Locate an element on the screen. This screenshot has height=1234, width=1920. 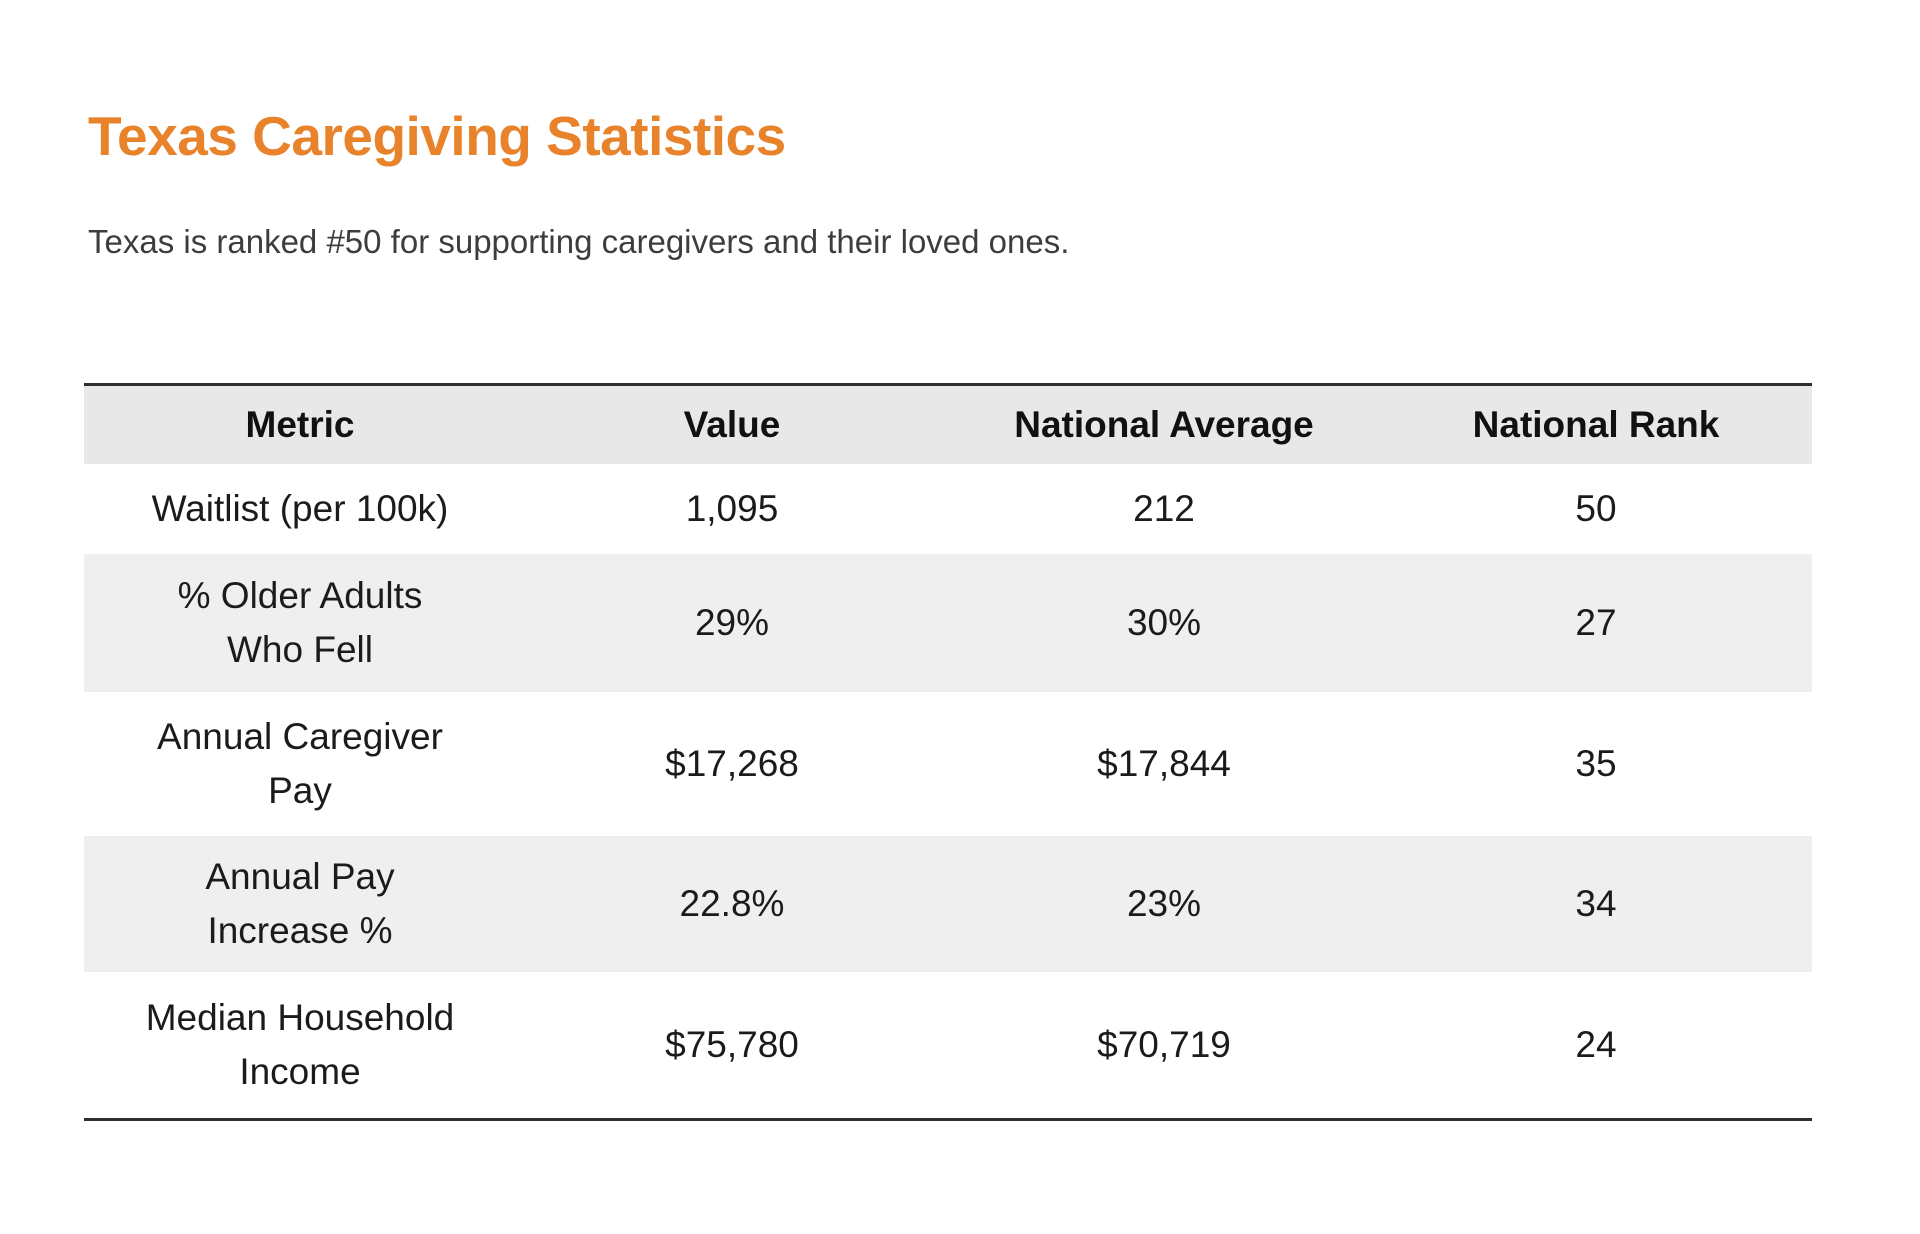
cell-metric: % Older Adults Who Fell is located at coordinates (300, 622).